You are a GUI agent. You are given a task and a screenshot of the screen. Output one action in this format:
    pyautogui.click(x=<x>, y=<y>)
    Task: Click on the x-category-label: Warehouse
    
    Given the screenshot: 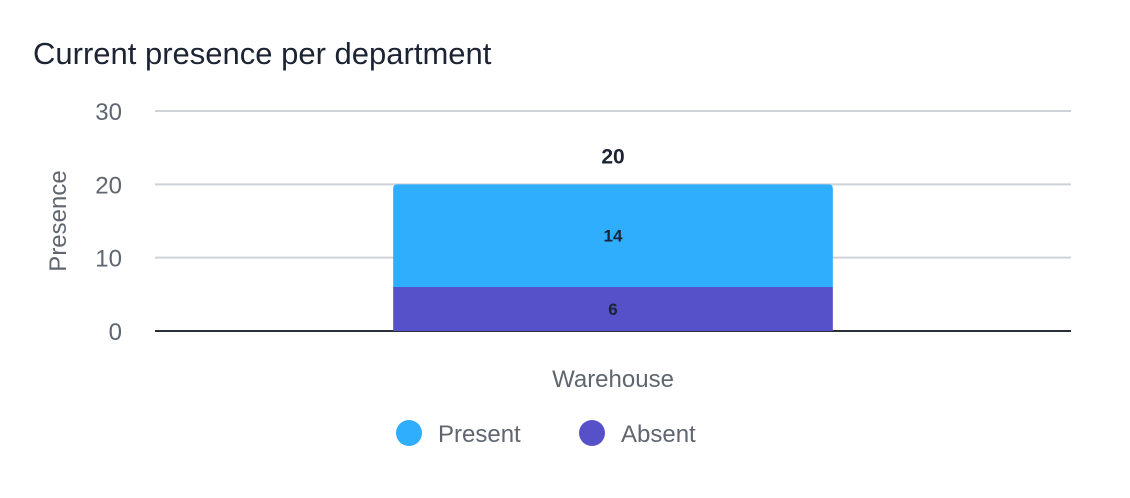 What is the action you would take?
    pyautogui.click(x=613, y=379)
    